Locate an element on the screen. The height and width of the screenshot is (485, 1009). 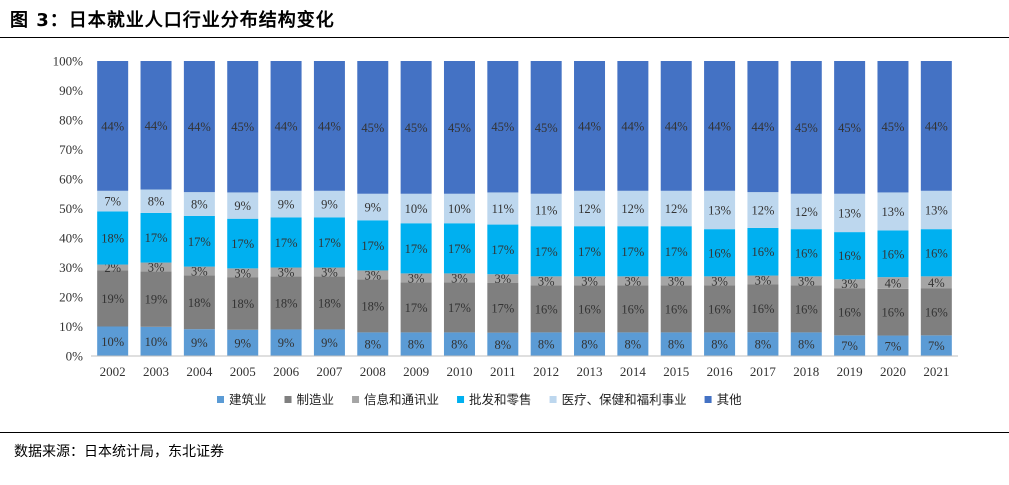
x-tick-label: 2010 is located at coordinates (459, 371).